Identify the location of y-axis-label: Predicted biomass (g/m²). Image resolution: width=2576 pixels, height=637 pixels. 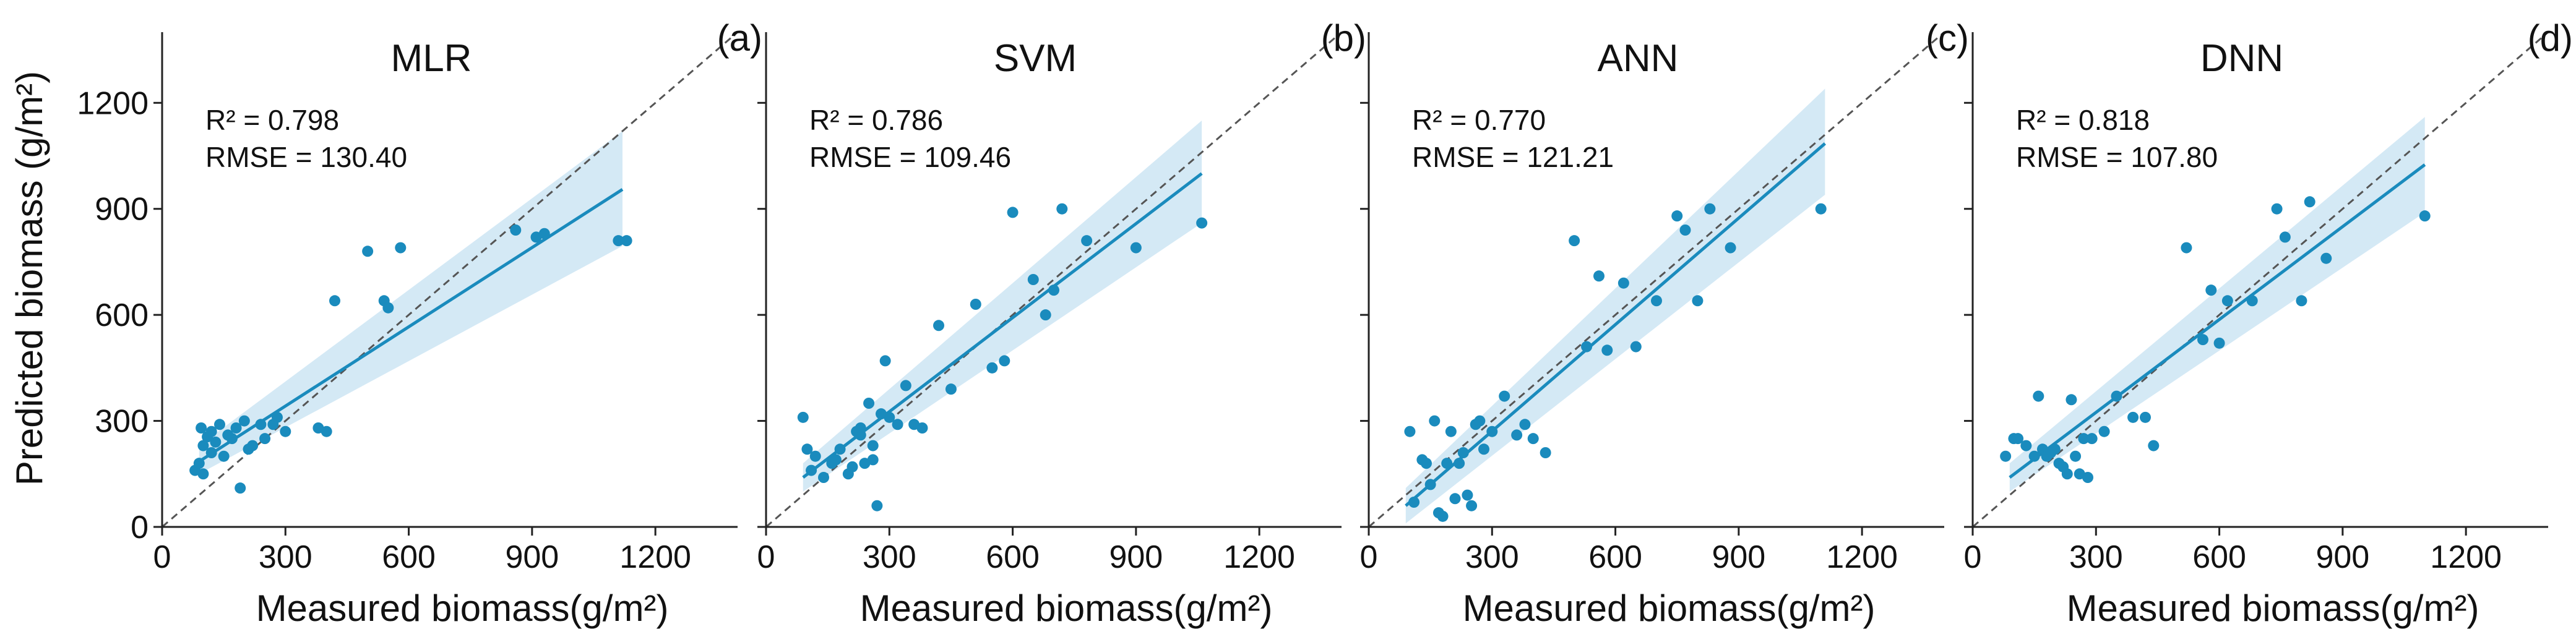
(29, 278).